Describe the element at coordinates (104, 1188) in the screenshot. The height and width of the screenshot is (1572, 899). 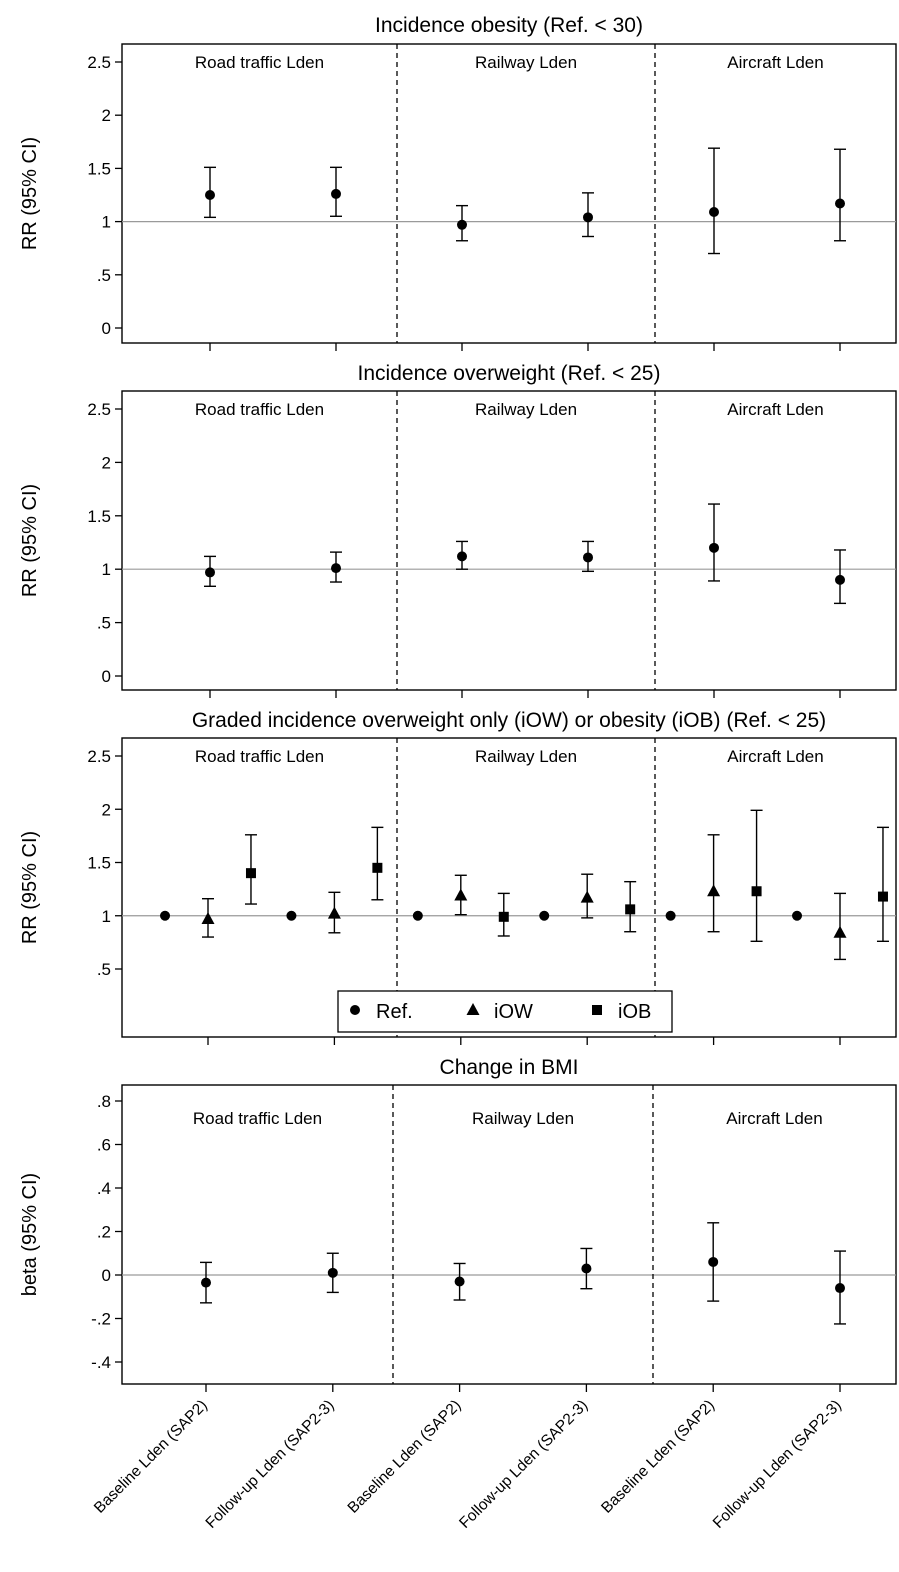
I see `y-tick-label: .4` at that location.